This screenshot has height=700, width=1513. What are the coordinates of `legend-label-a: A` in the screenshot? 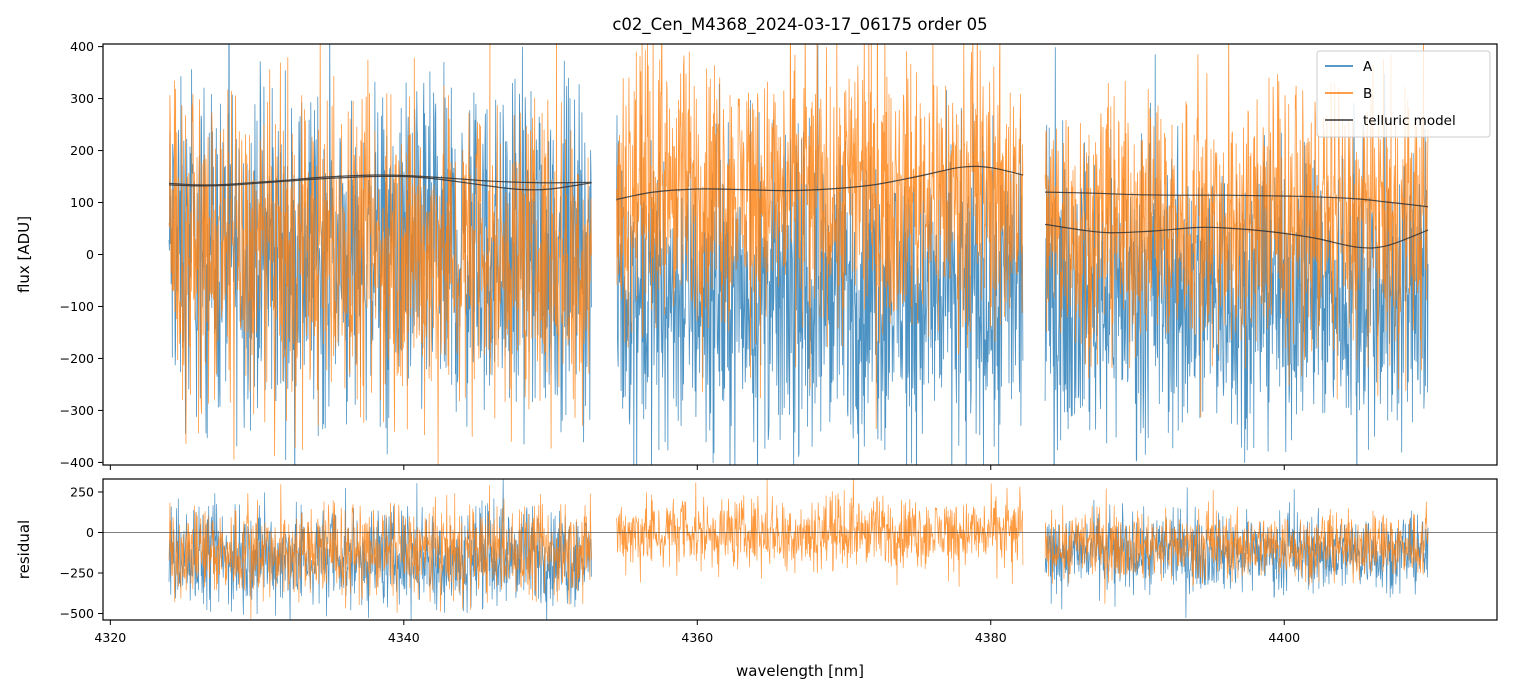 It's located at (1368, 67).